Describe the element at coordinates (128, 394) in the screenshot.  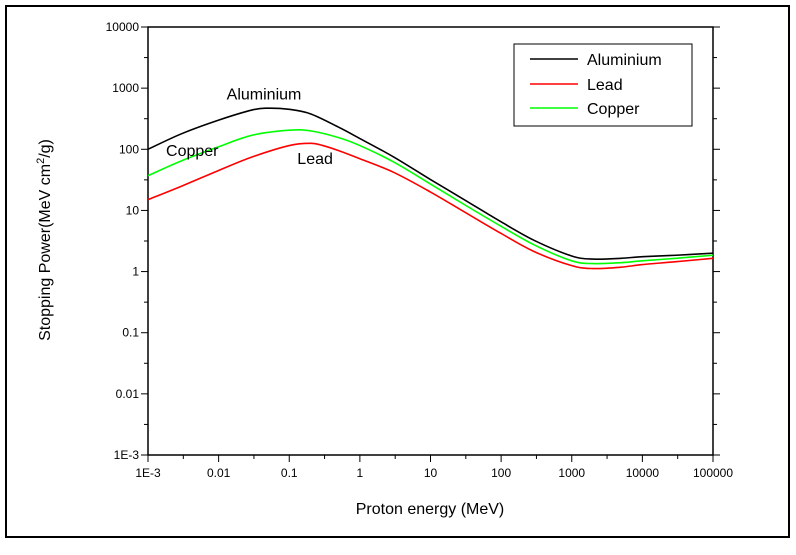
I see `y-tick-label: 0.01` at that location.